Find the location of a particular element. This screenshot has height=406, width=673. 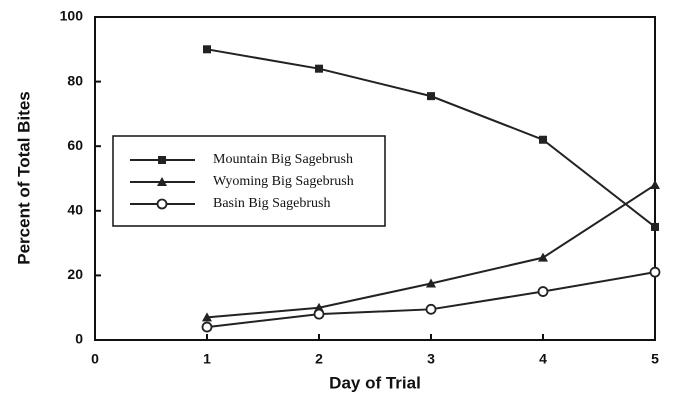

y-tick-label: 20 is located at coordinates (75, 274).